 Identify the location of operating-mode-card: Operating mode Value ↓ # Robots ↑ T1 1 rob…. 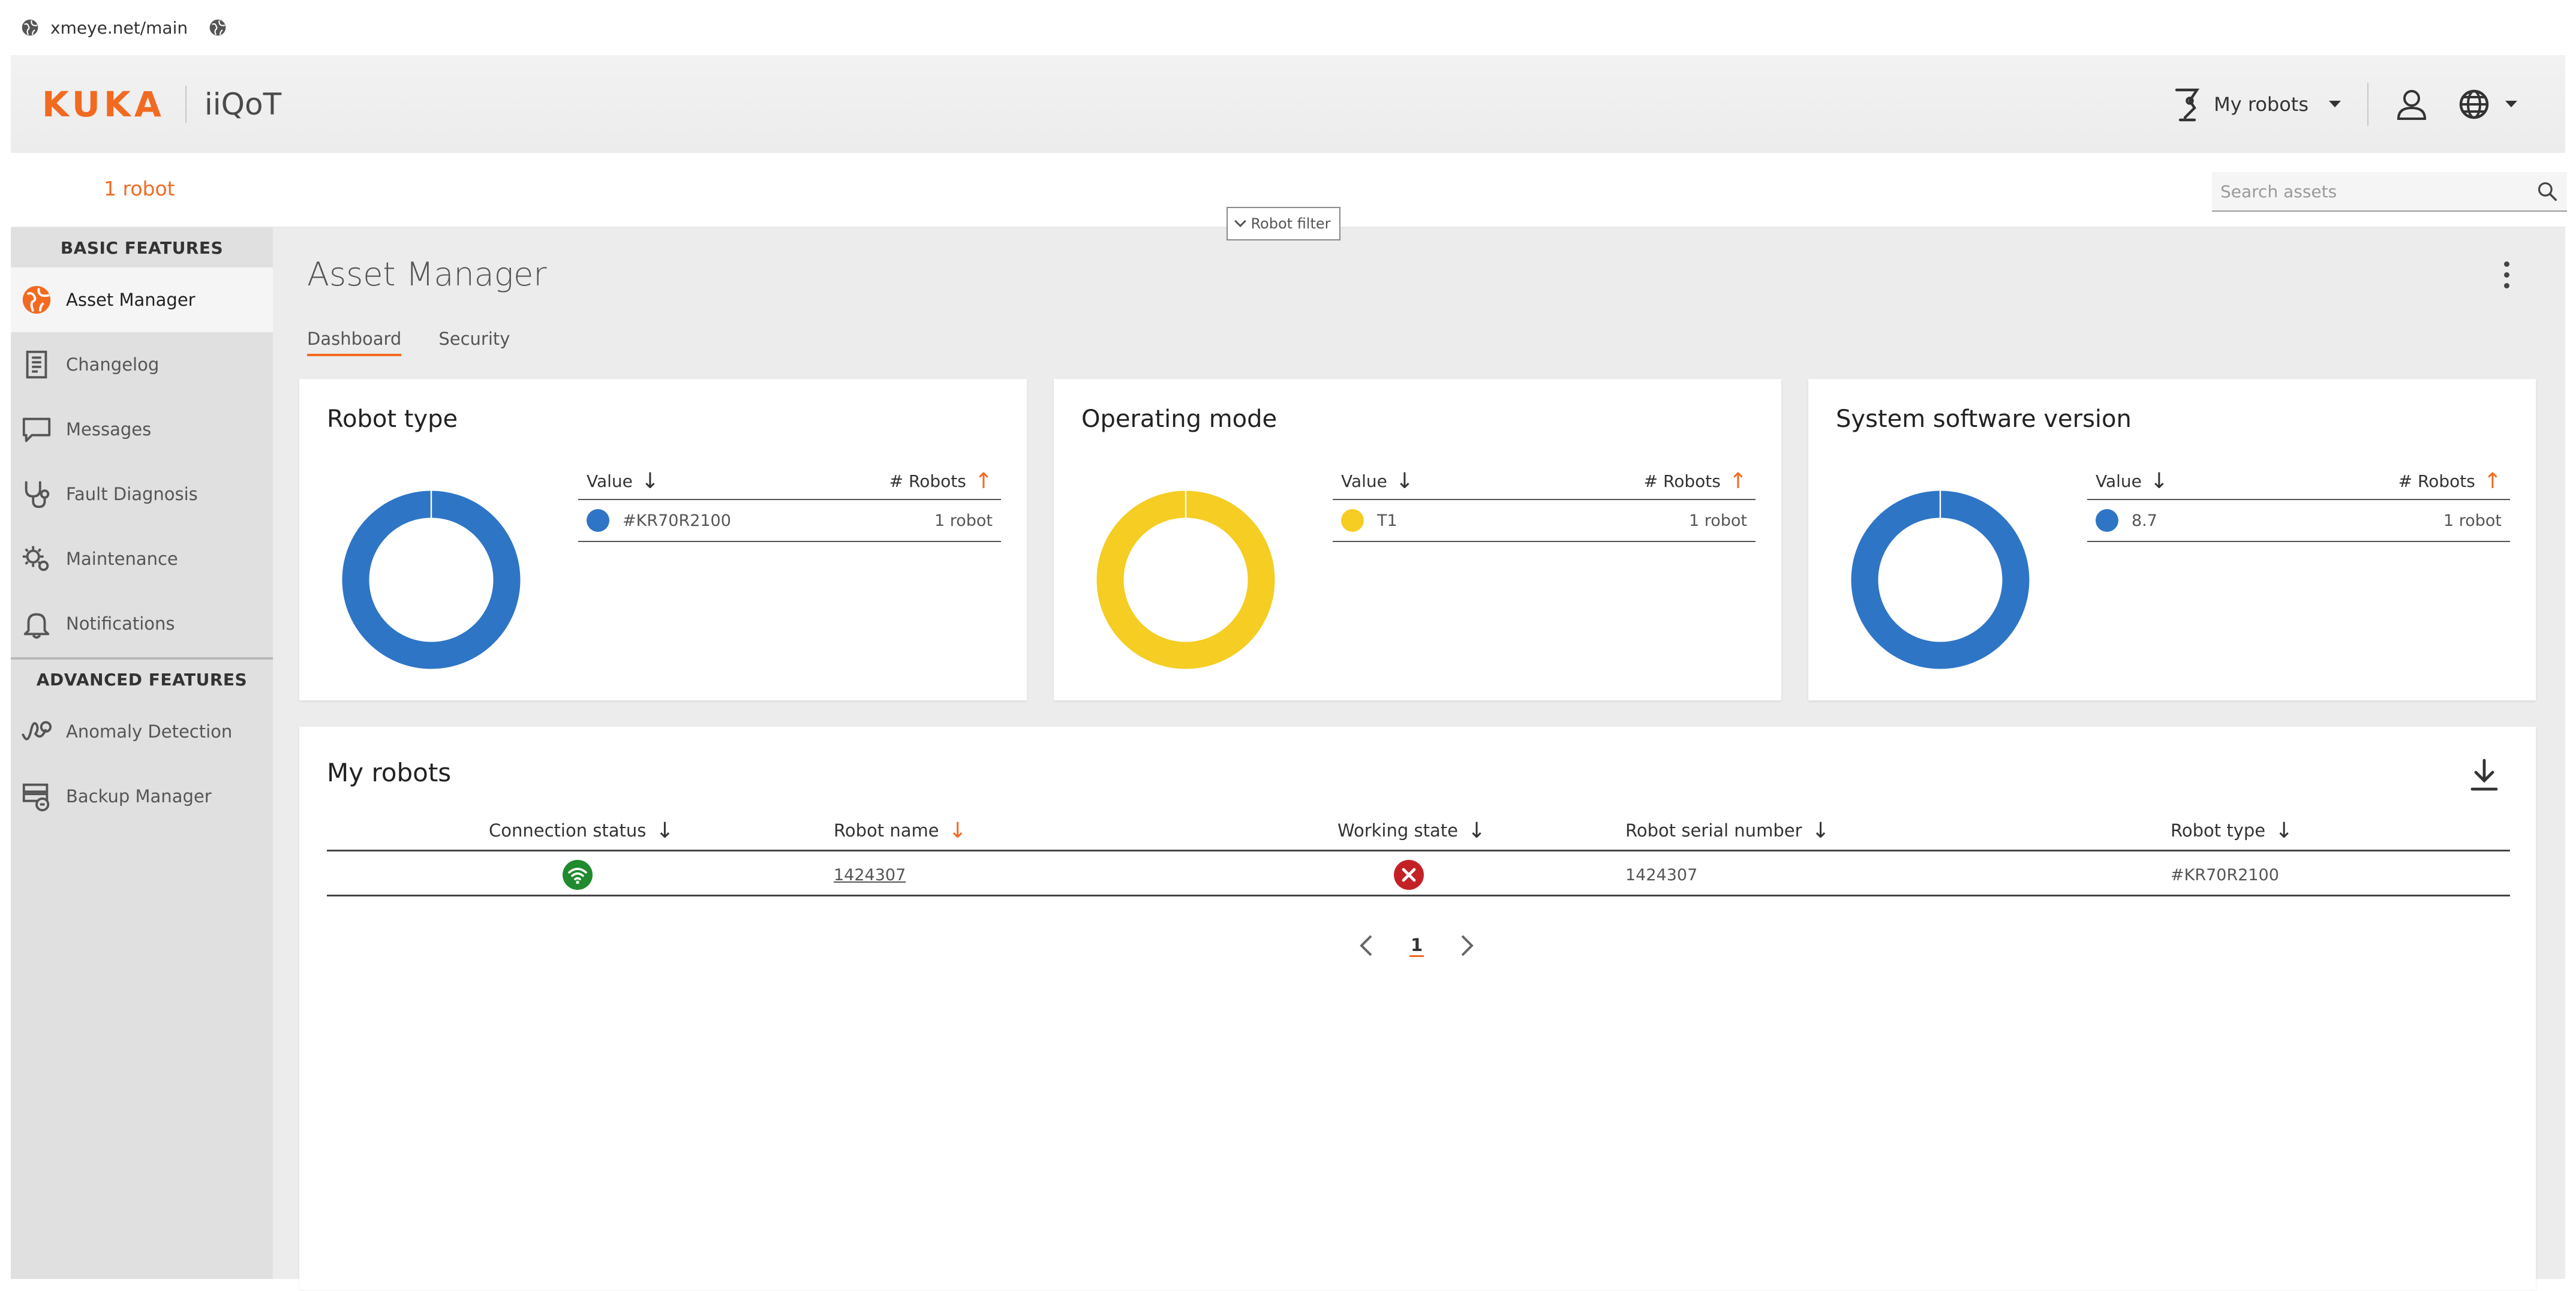
(1418, 539).